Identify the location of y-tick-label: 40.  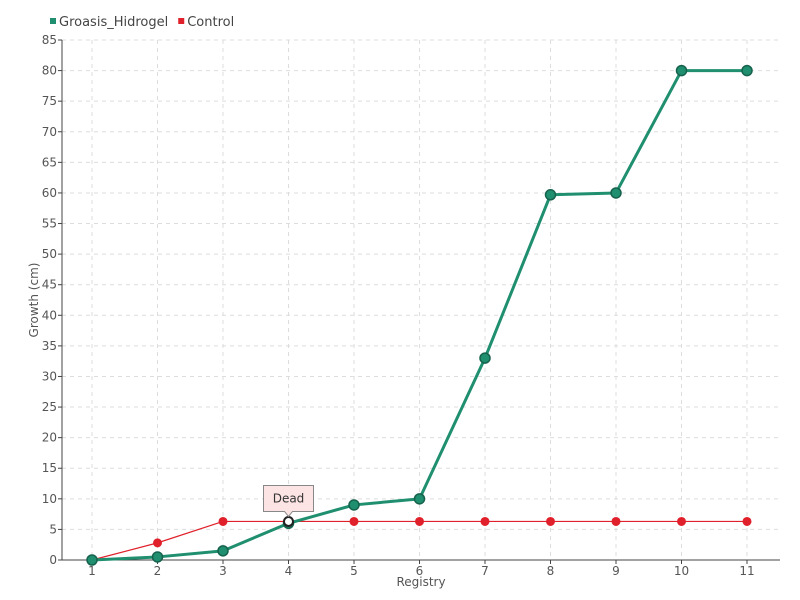
(49, 315).